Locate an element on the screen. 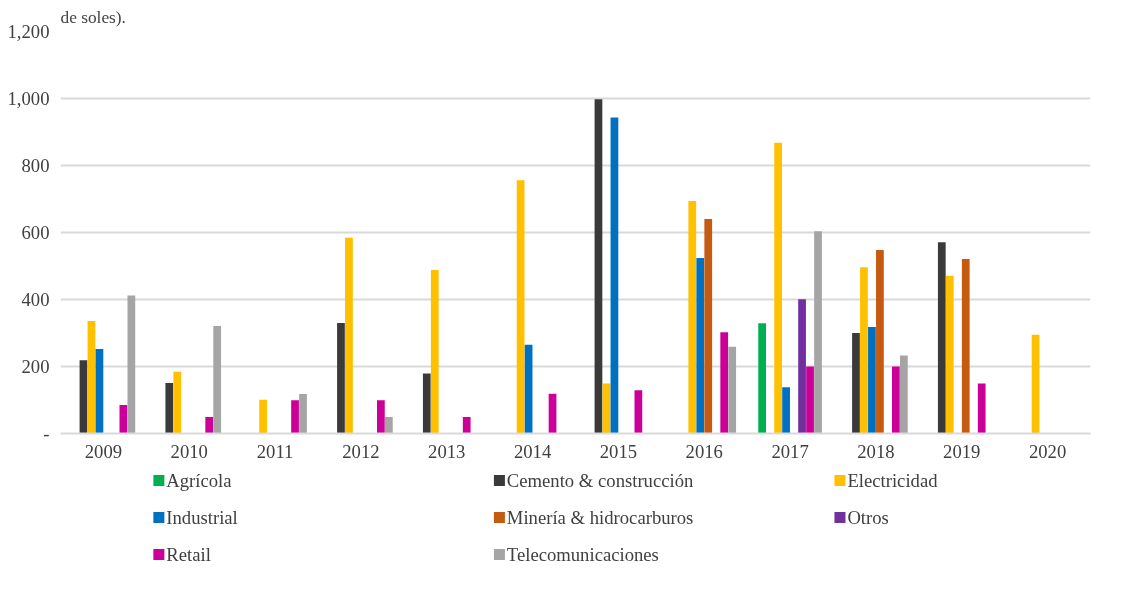 This screenshot has height=612, width=1128. y-tick-label: - is located at coordinates (46, 433).